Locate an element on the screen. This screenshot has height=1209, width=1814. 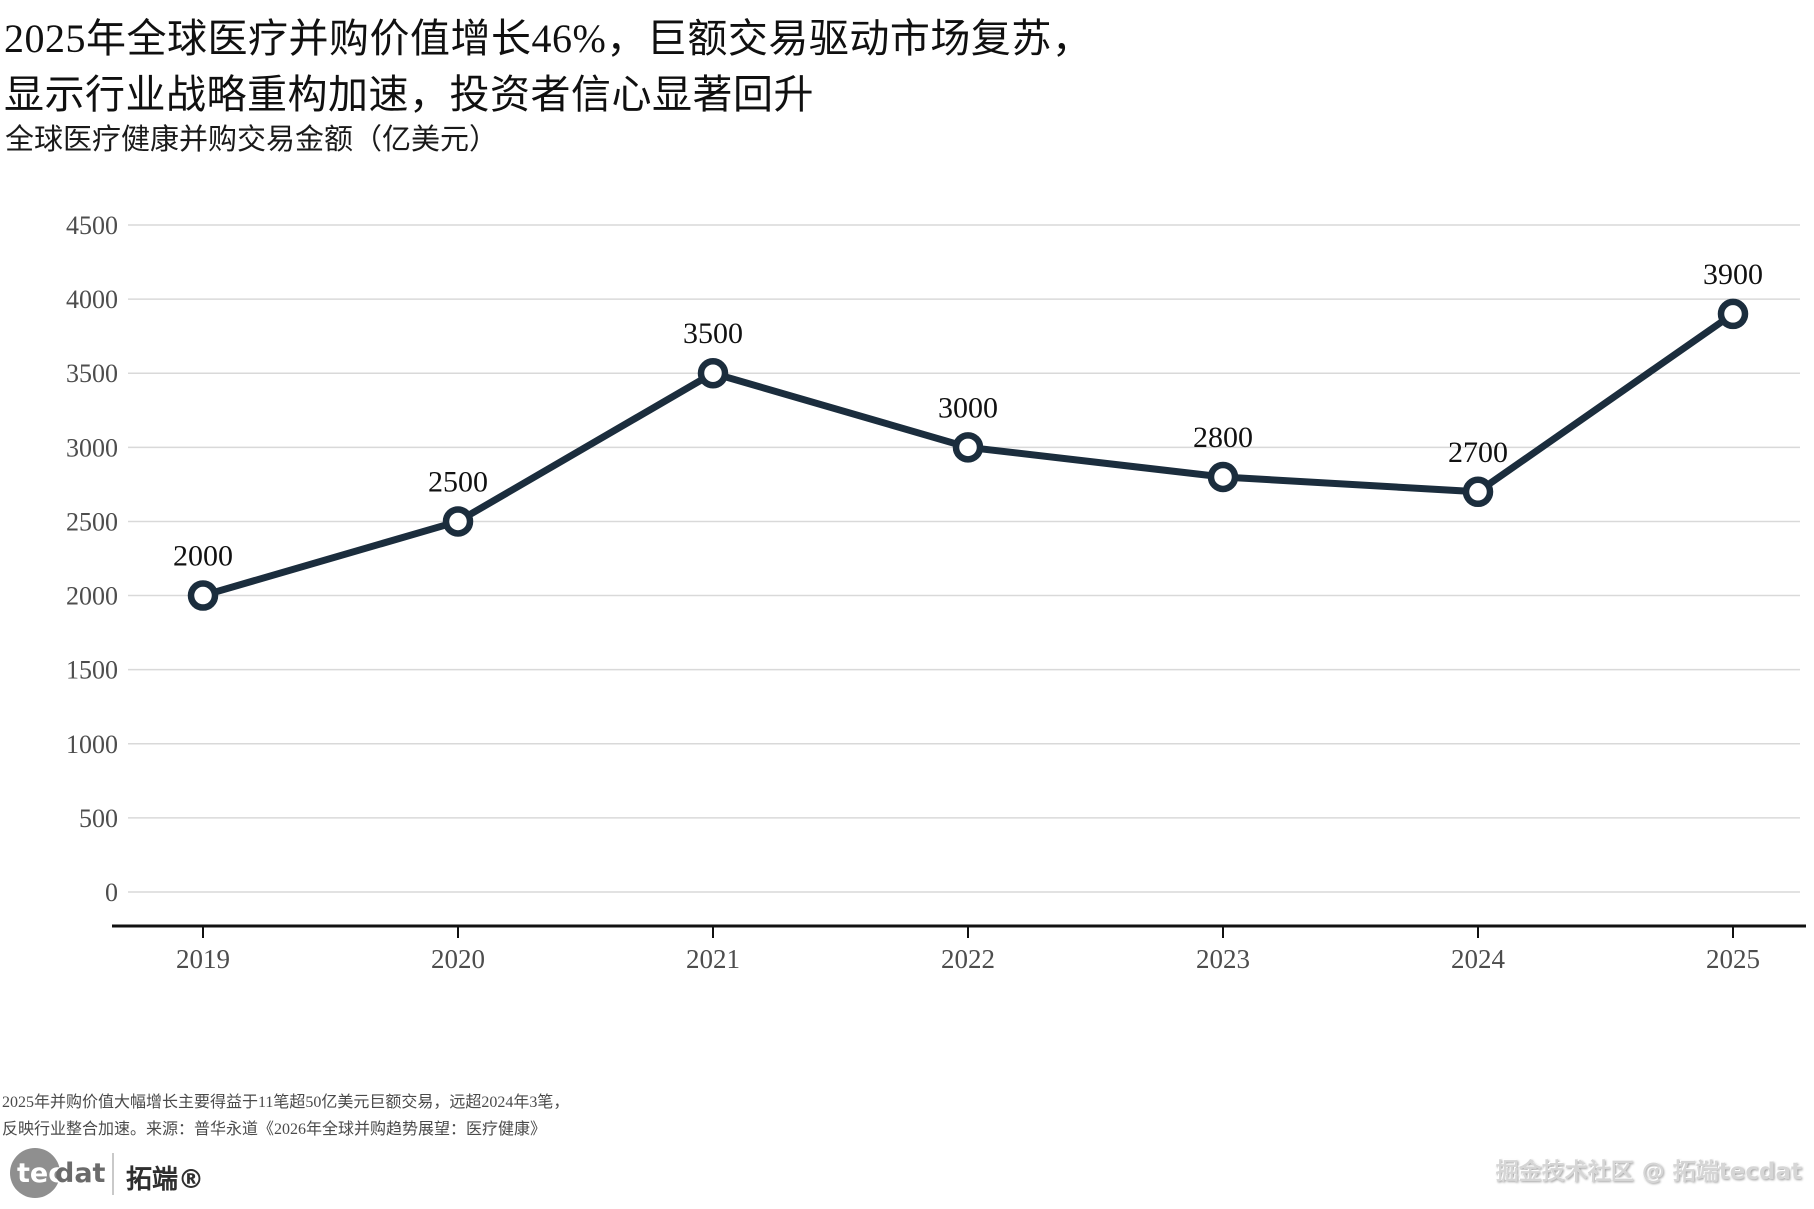
data-point-label: 2700 is located at coordinates (1478, 452).